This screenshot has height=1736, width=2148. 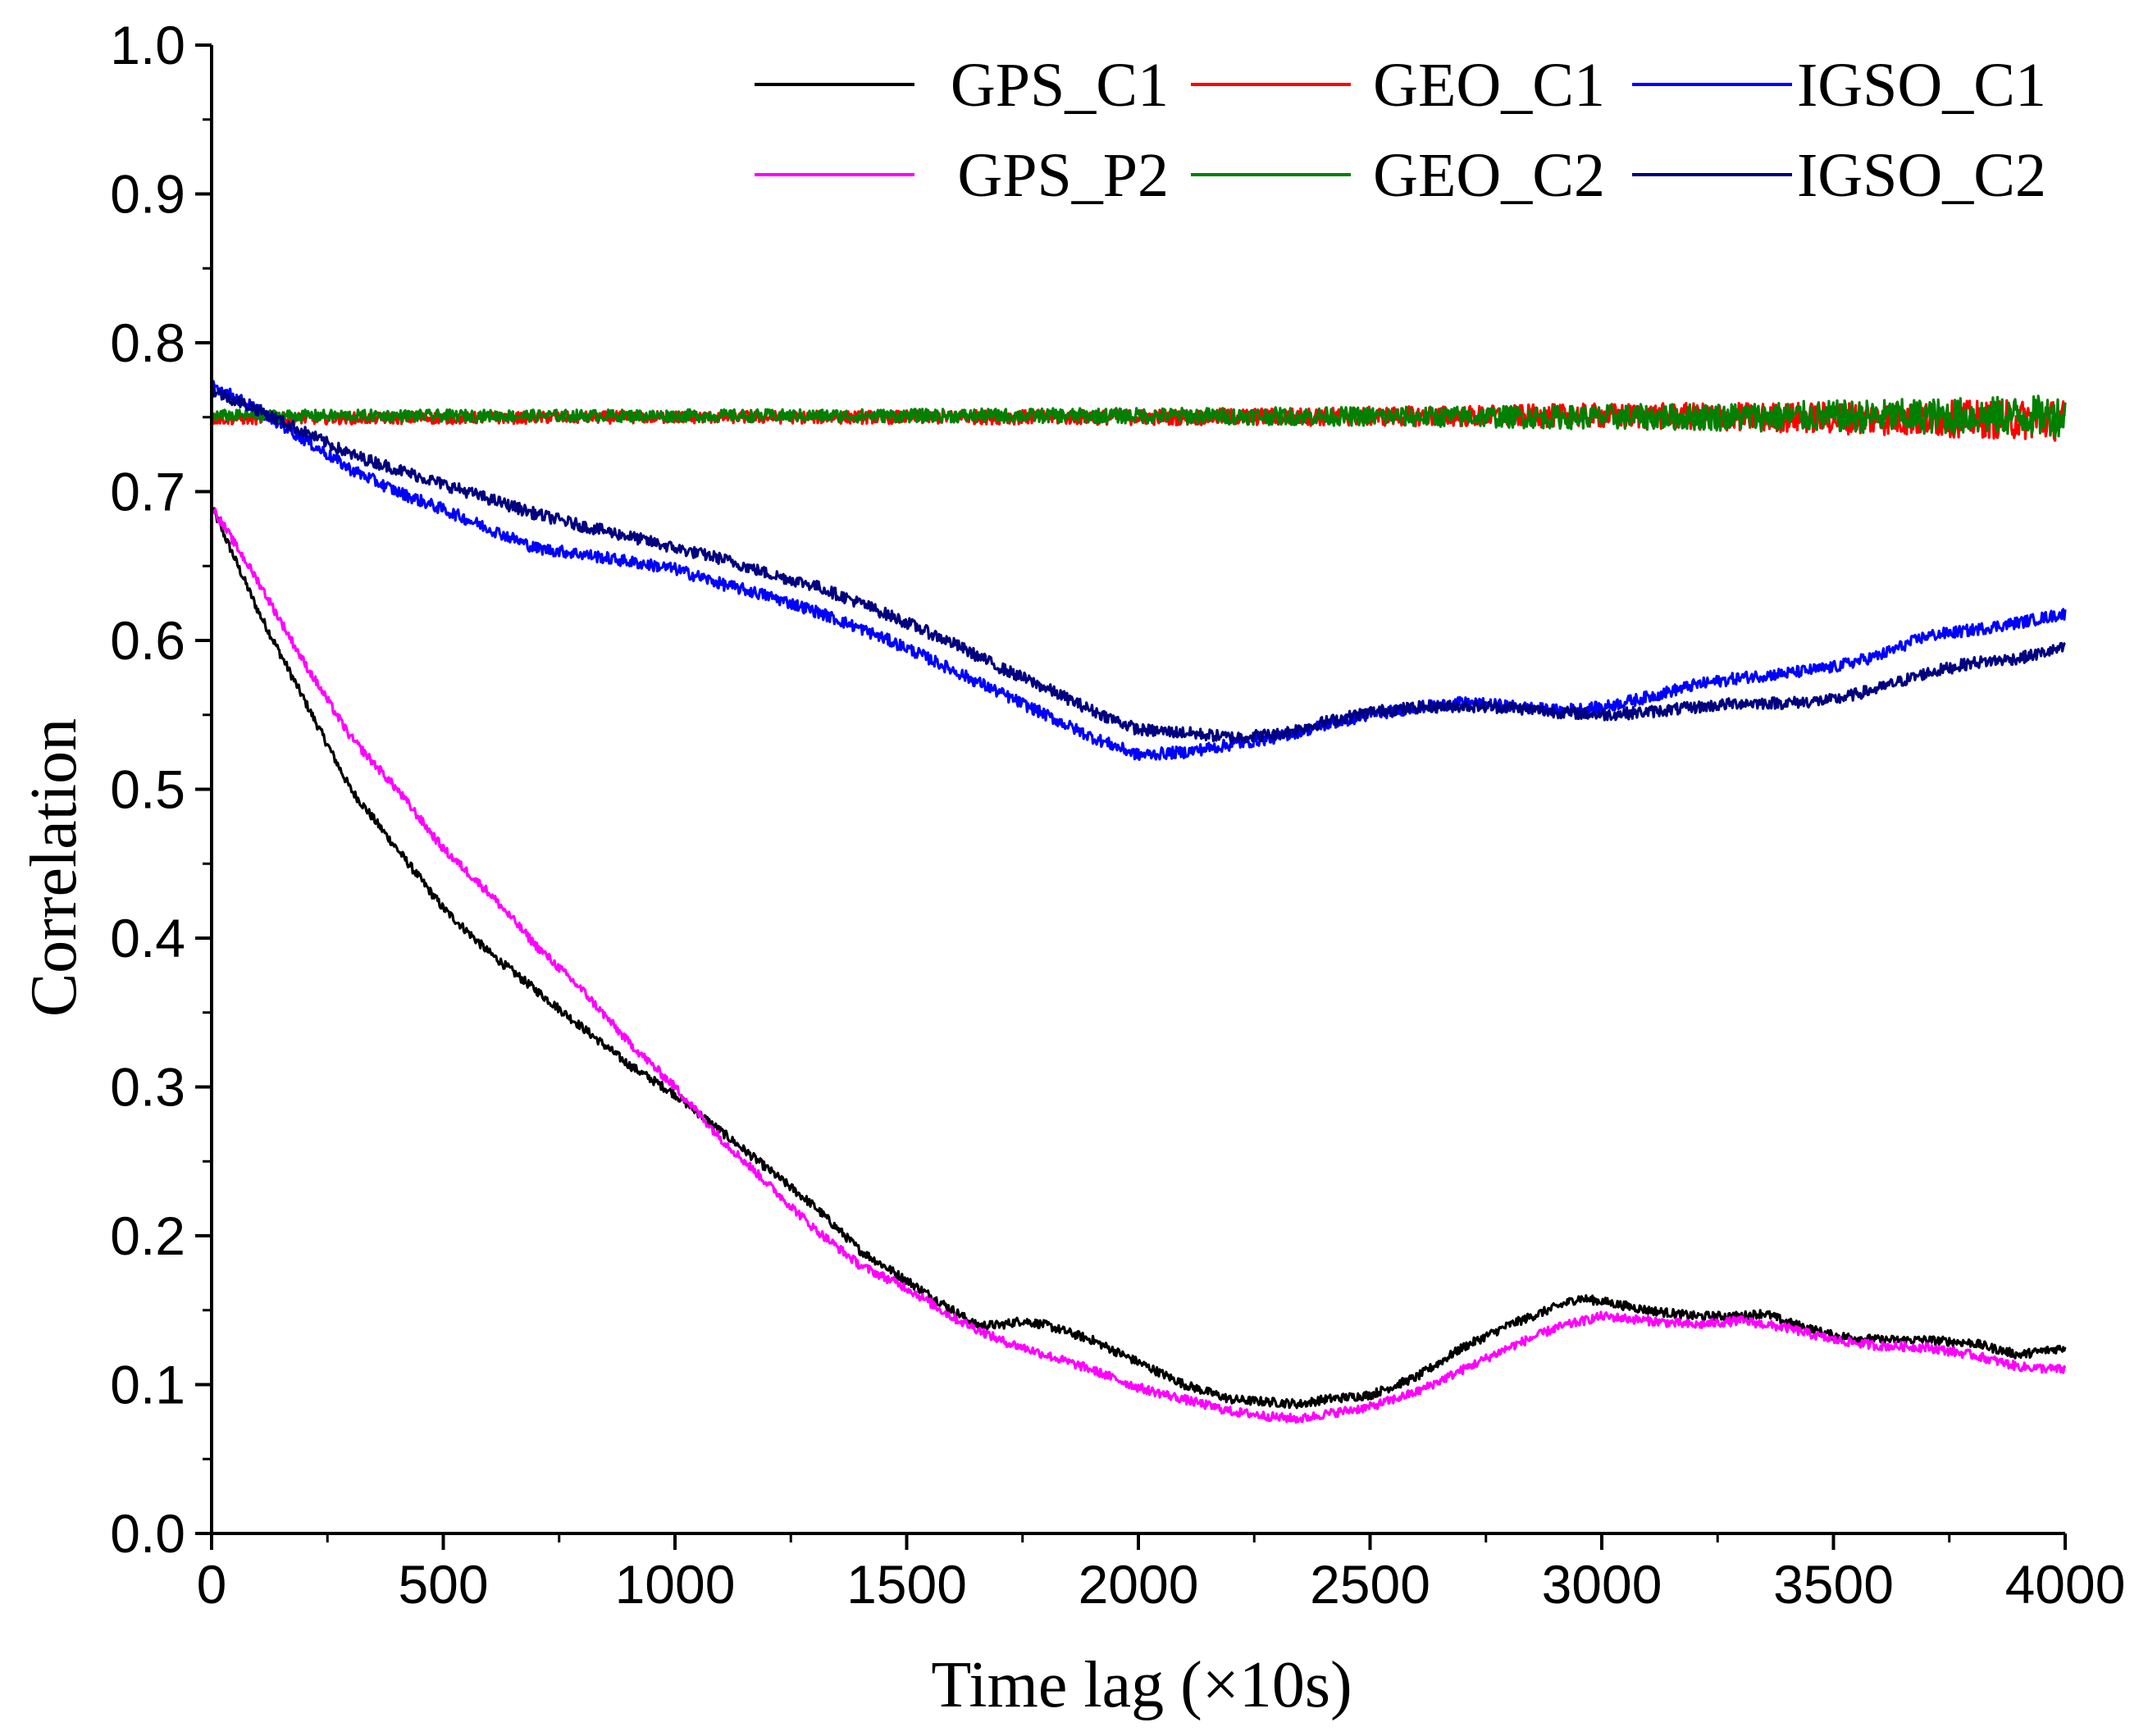 I want to click on x-tick-label: 2000, so click(x=1139, y=1584).